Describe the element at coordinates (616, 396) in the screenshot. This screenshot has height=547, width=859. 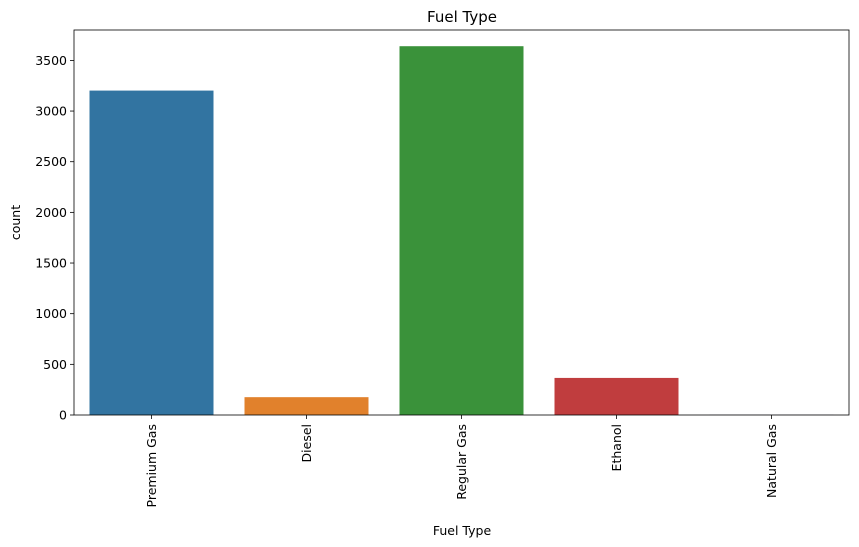
I see `bar-ethanol` at that location.